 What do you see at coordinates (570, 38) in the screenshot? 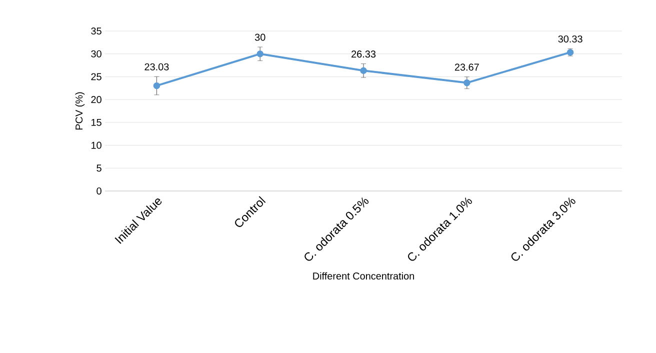
I see `data-label: 30.33` at bounding box center [570, 38].